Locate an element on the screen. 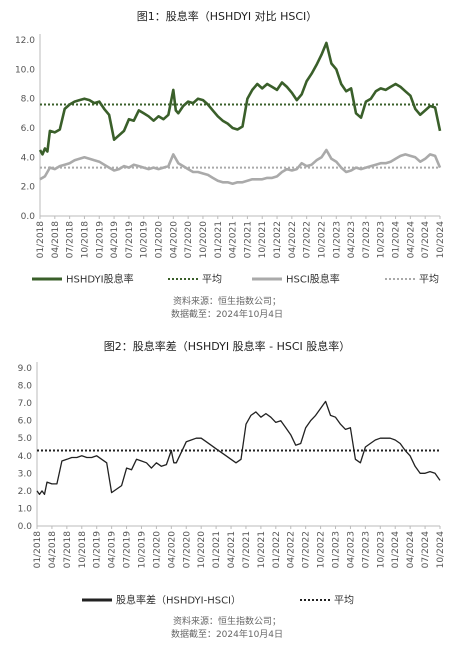  chart1-x-tick-label: 04/2021 is located at coordinates (234, 239).